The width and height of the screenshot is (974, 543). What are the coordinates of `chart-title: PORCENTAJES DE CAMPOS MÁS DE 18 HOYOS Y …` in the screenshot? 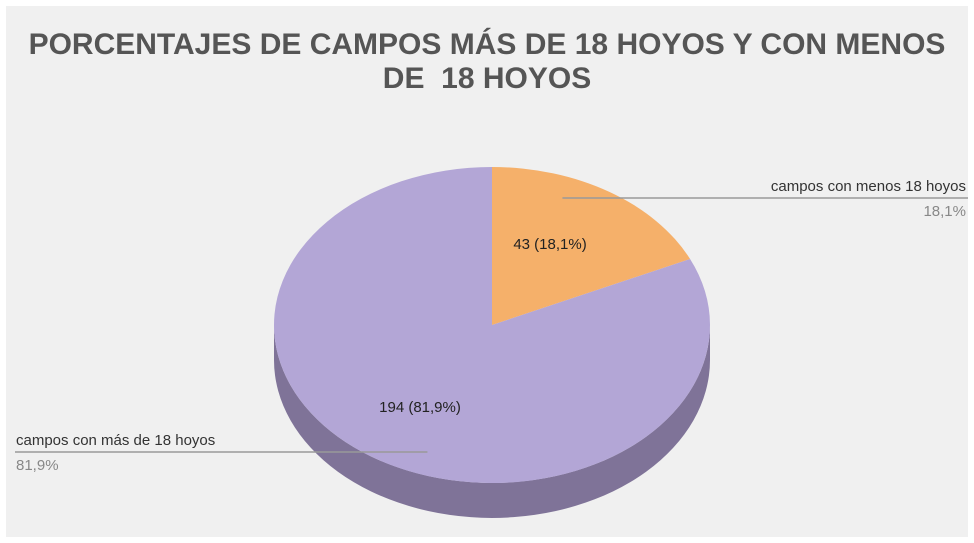 It's located at (491, 61).